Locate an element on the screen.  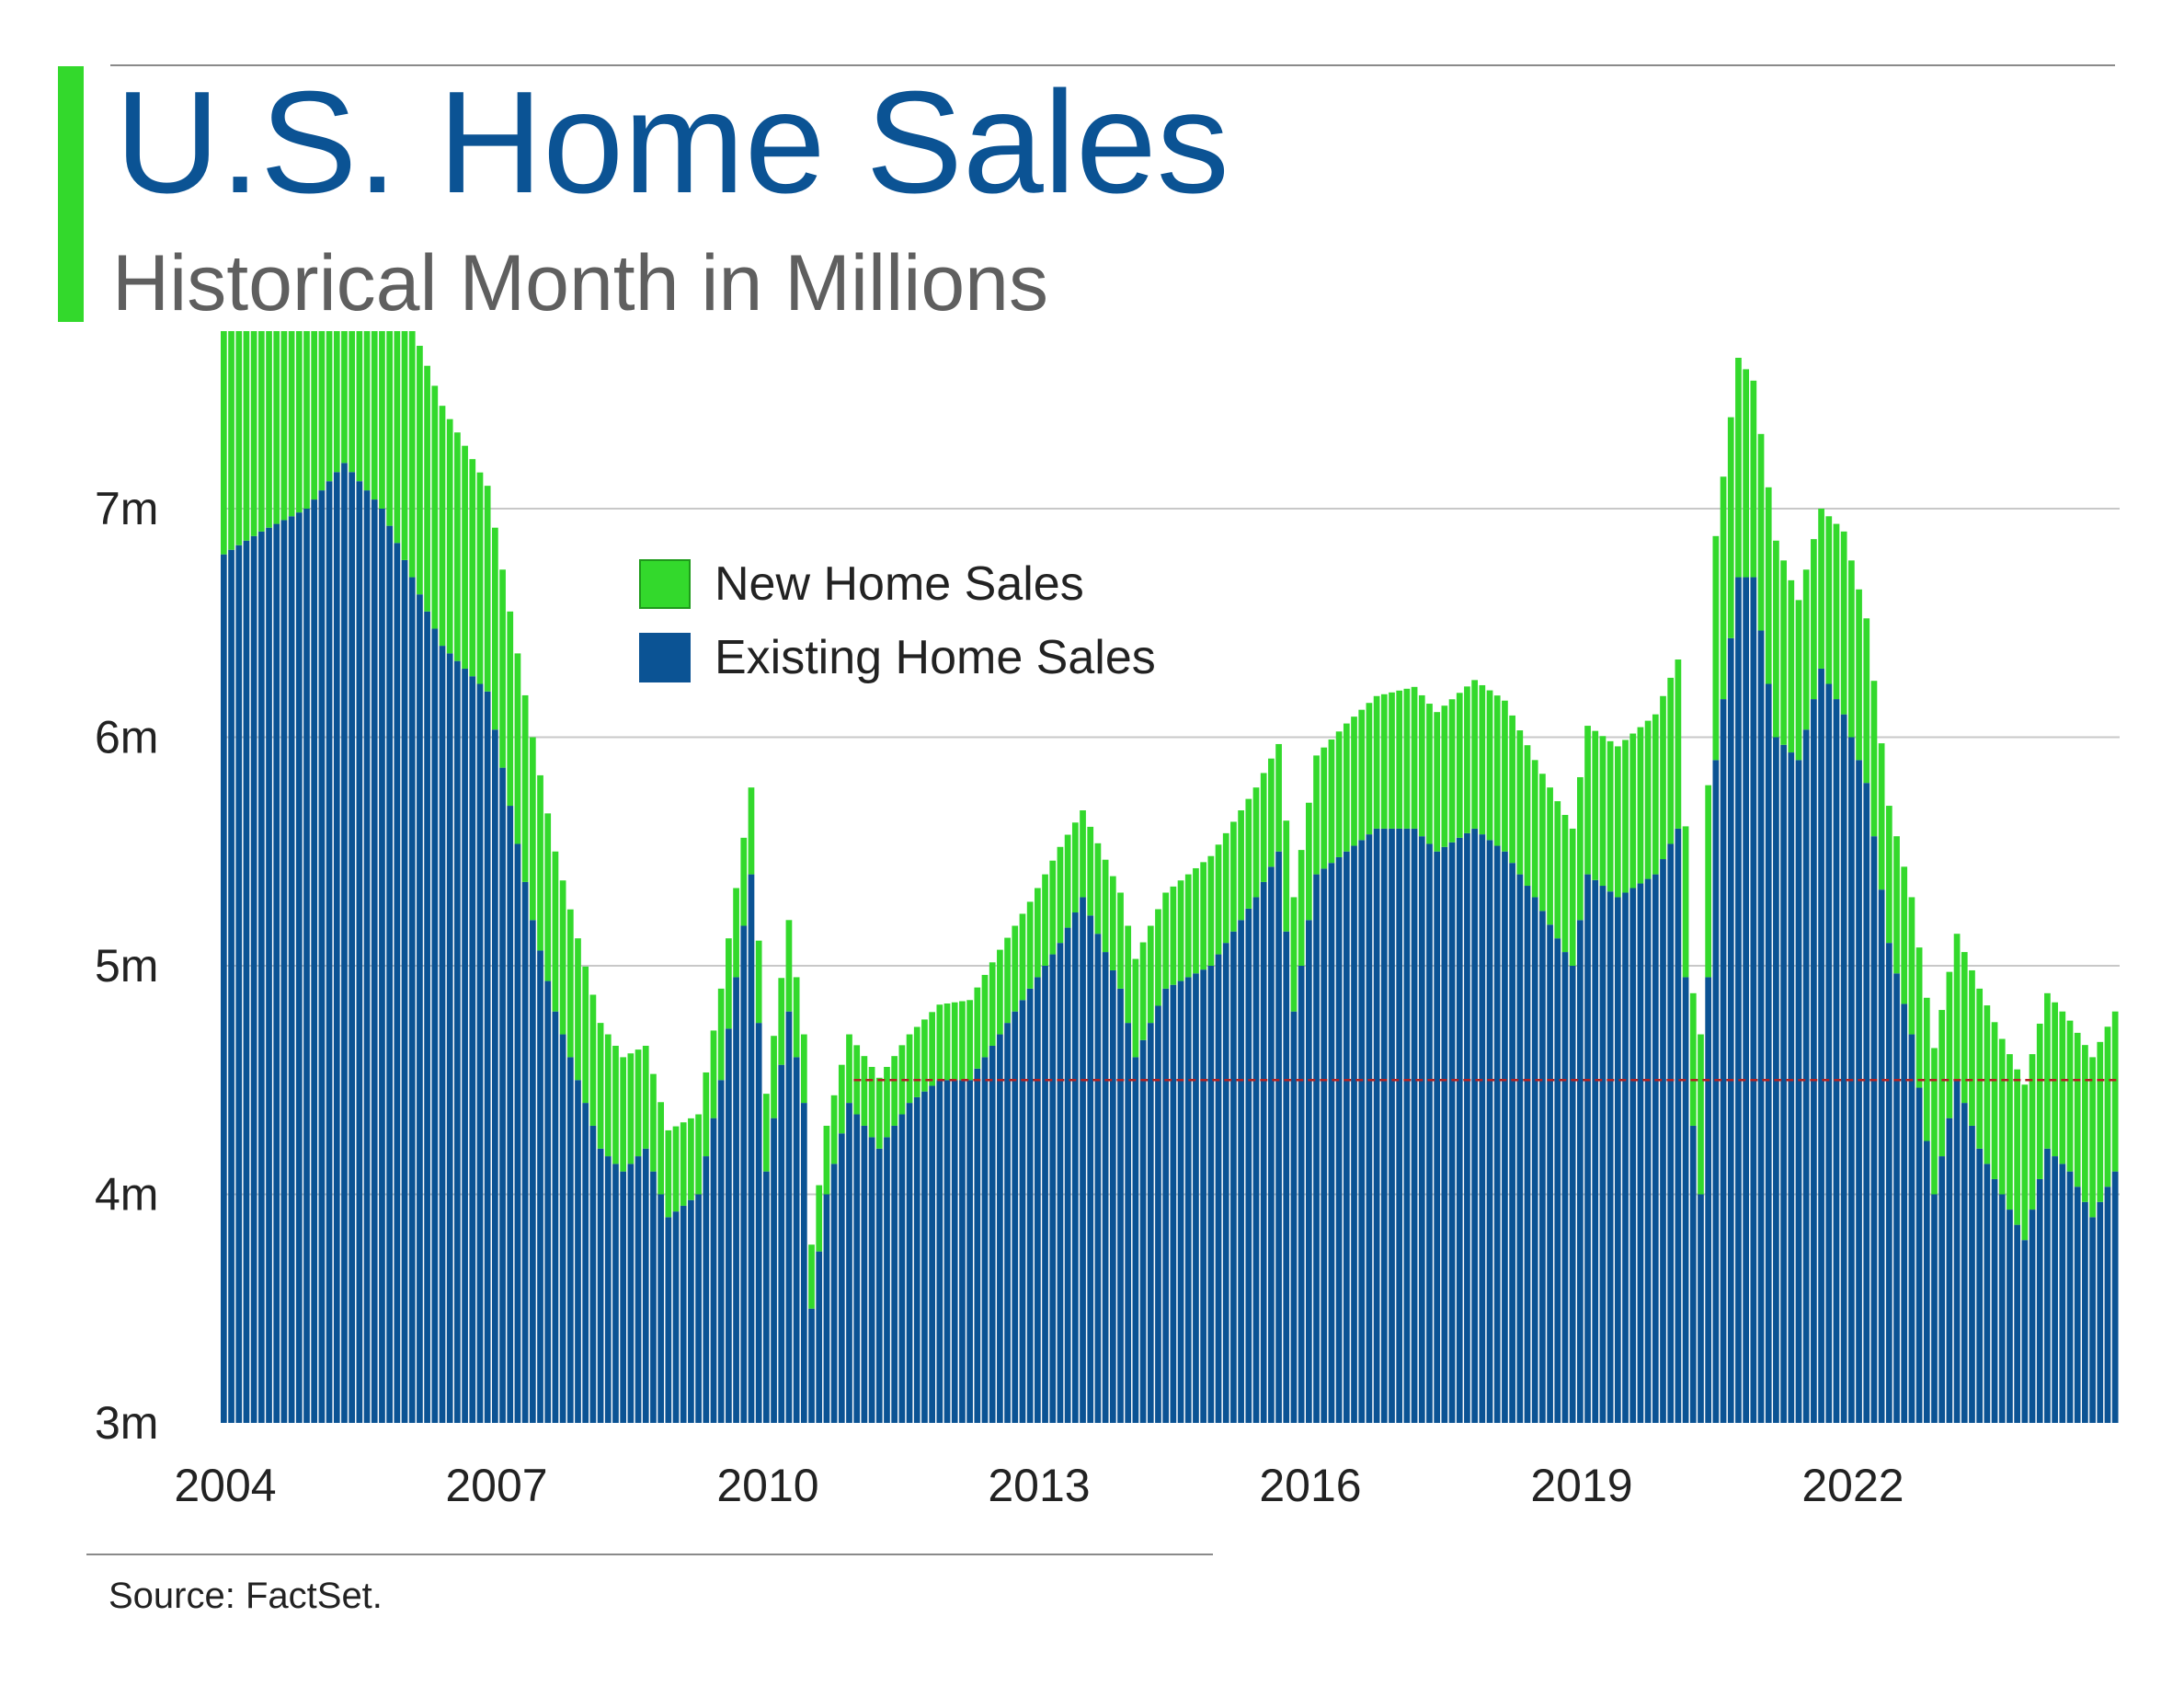
title-accent-bar is located at coordinates (71, 194).